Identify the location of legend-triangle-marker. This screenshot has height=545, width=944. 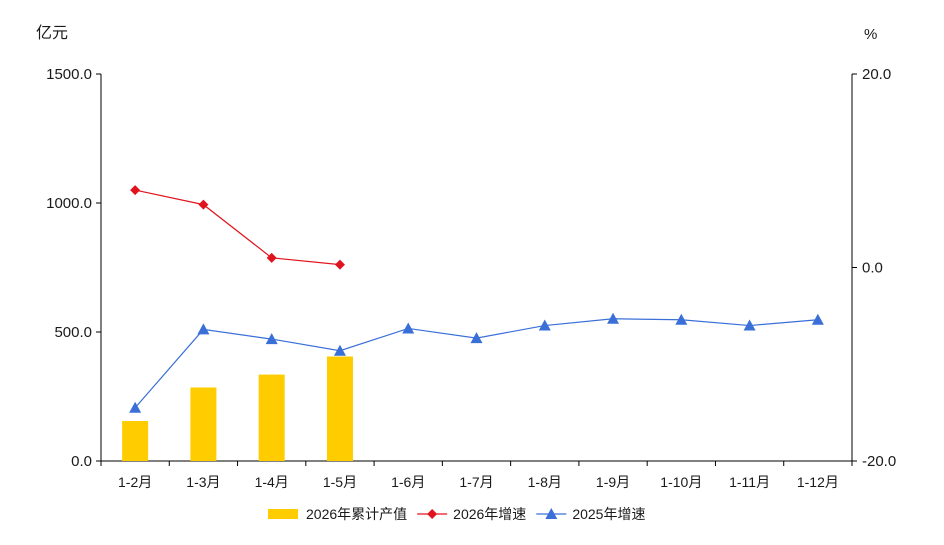
(551, 513).